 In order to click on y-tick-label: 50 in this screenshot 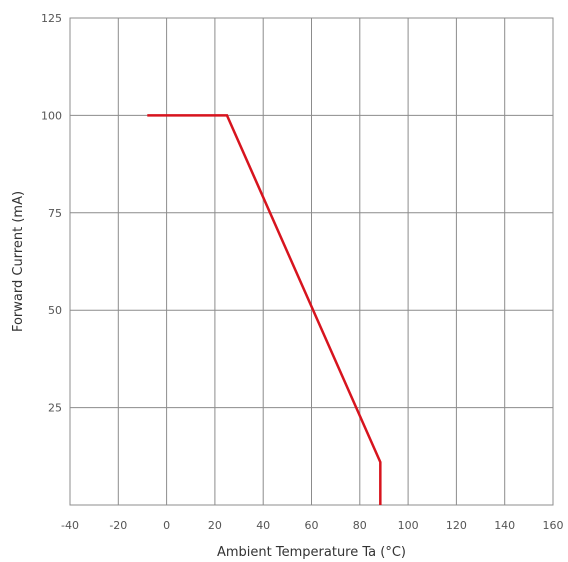, I will do `click(55, 310)`.